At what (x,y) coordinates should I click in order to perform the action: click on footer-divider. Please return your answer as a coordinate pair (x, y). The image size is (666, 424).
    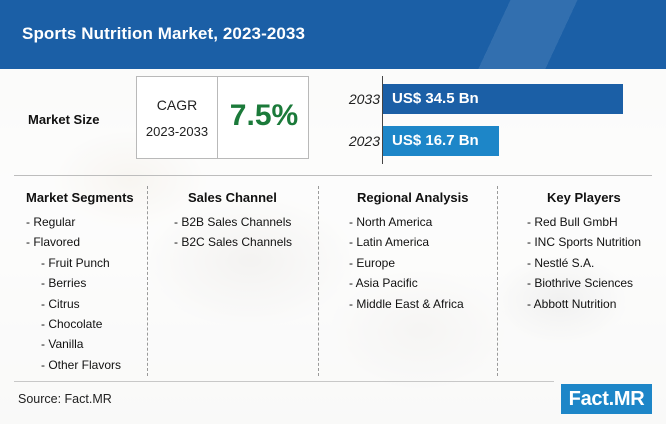
    Looking at the image, I should click on (284, 381).